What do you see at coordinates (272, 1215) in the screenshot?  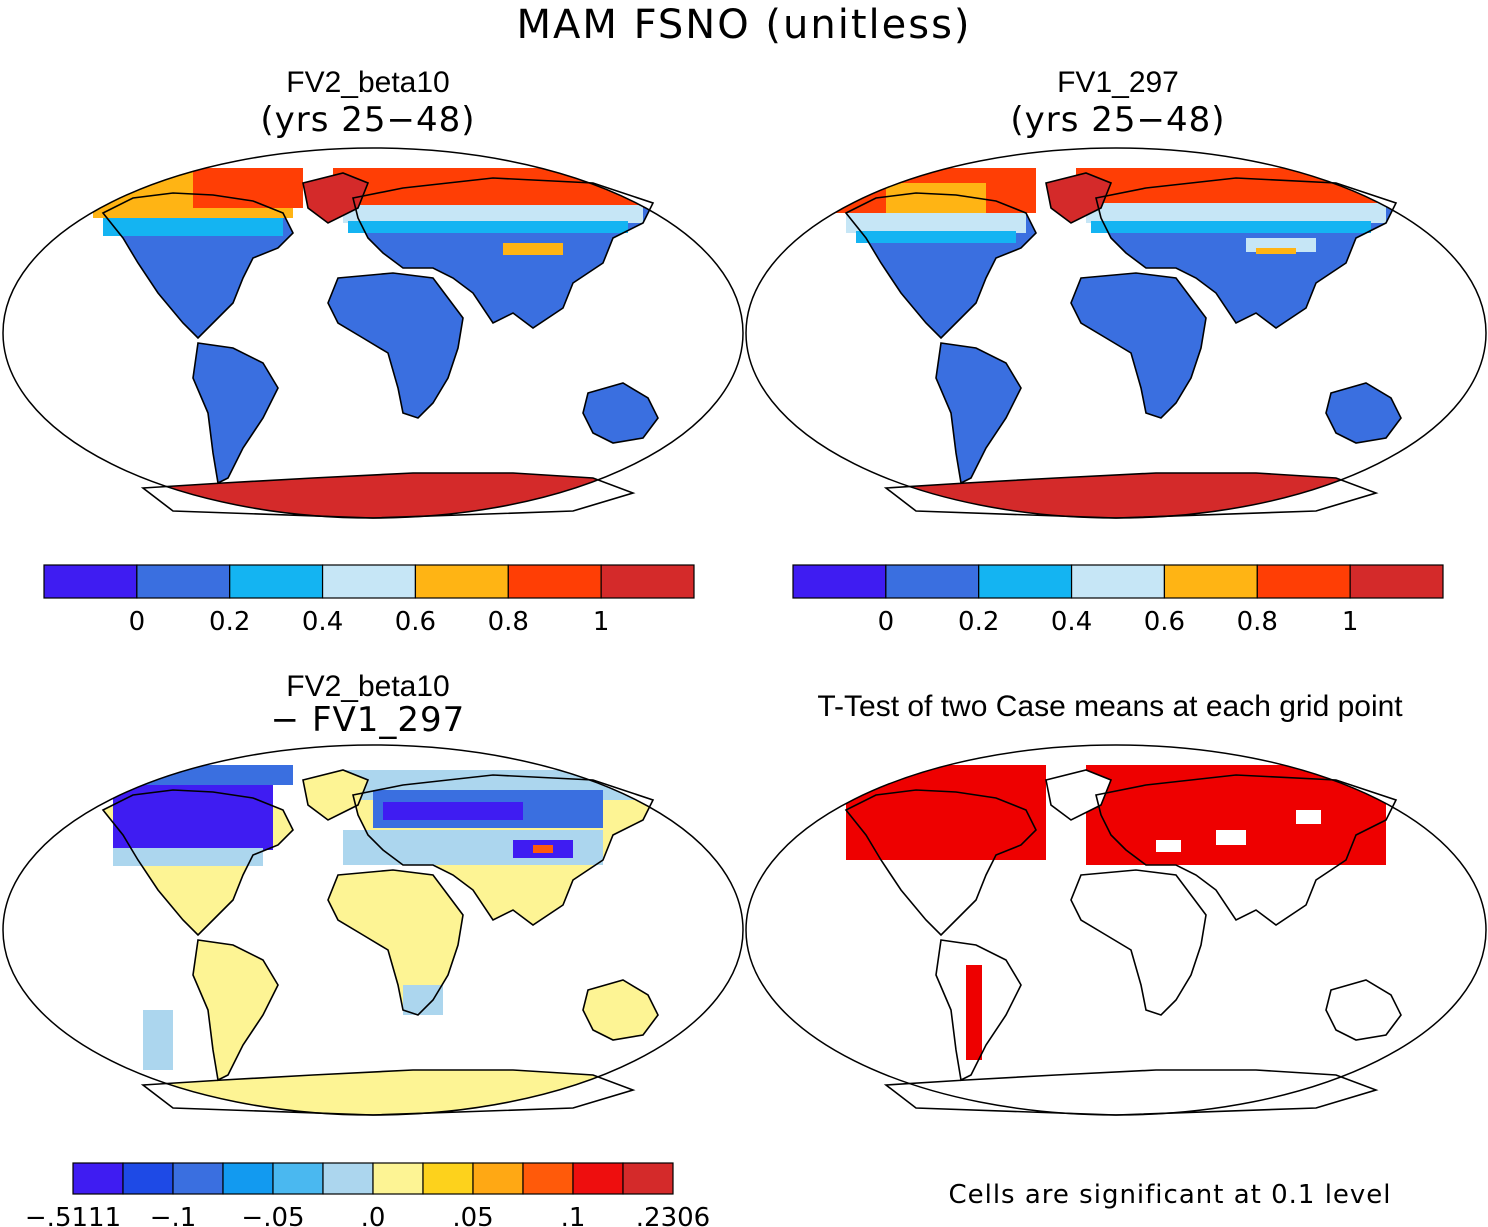 I see `colorbar-bottom-left-label-2: −.05` at bounding box center [272, 1215].